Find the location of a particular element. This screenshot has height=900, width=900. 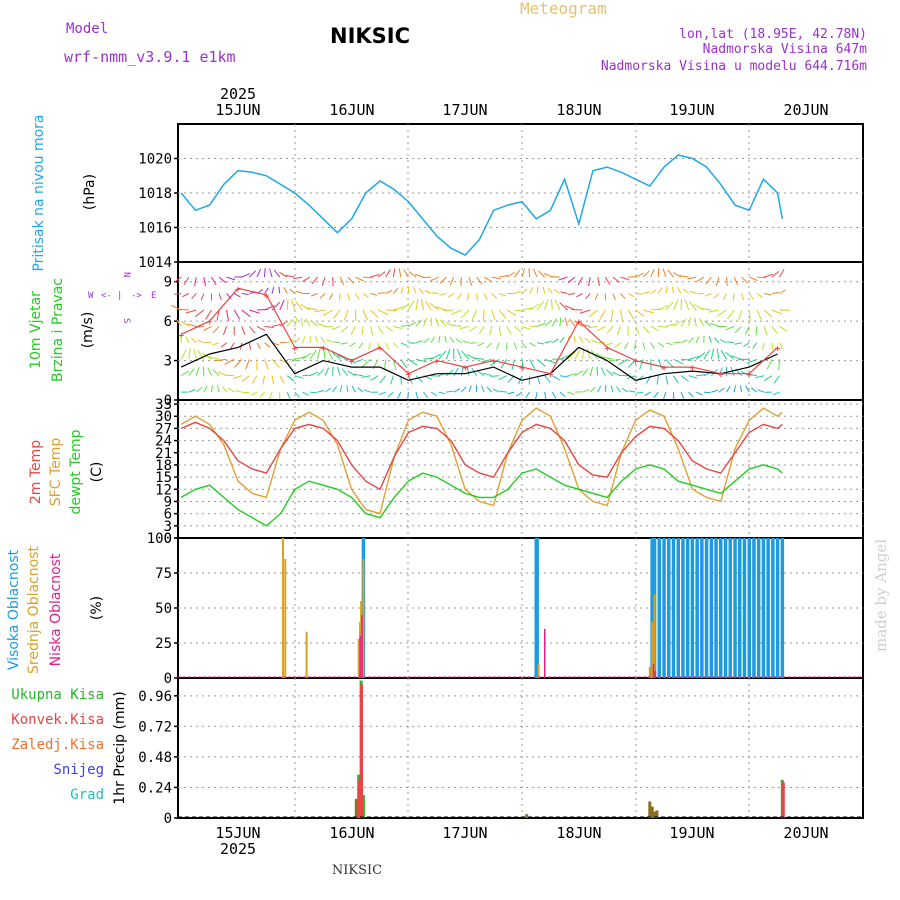

dewpt-line is located at coordinates (481, 495).